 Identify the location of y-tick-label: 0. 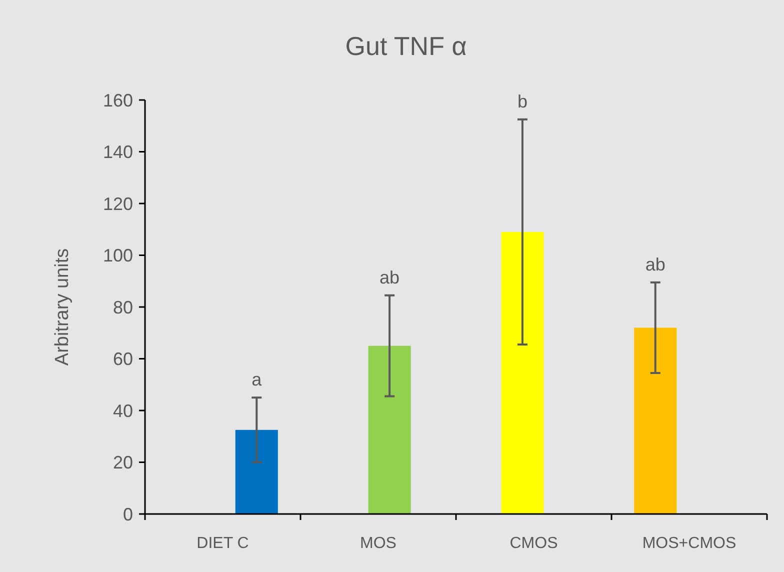
(127, 514).